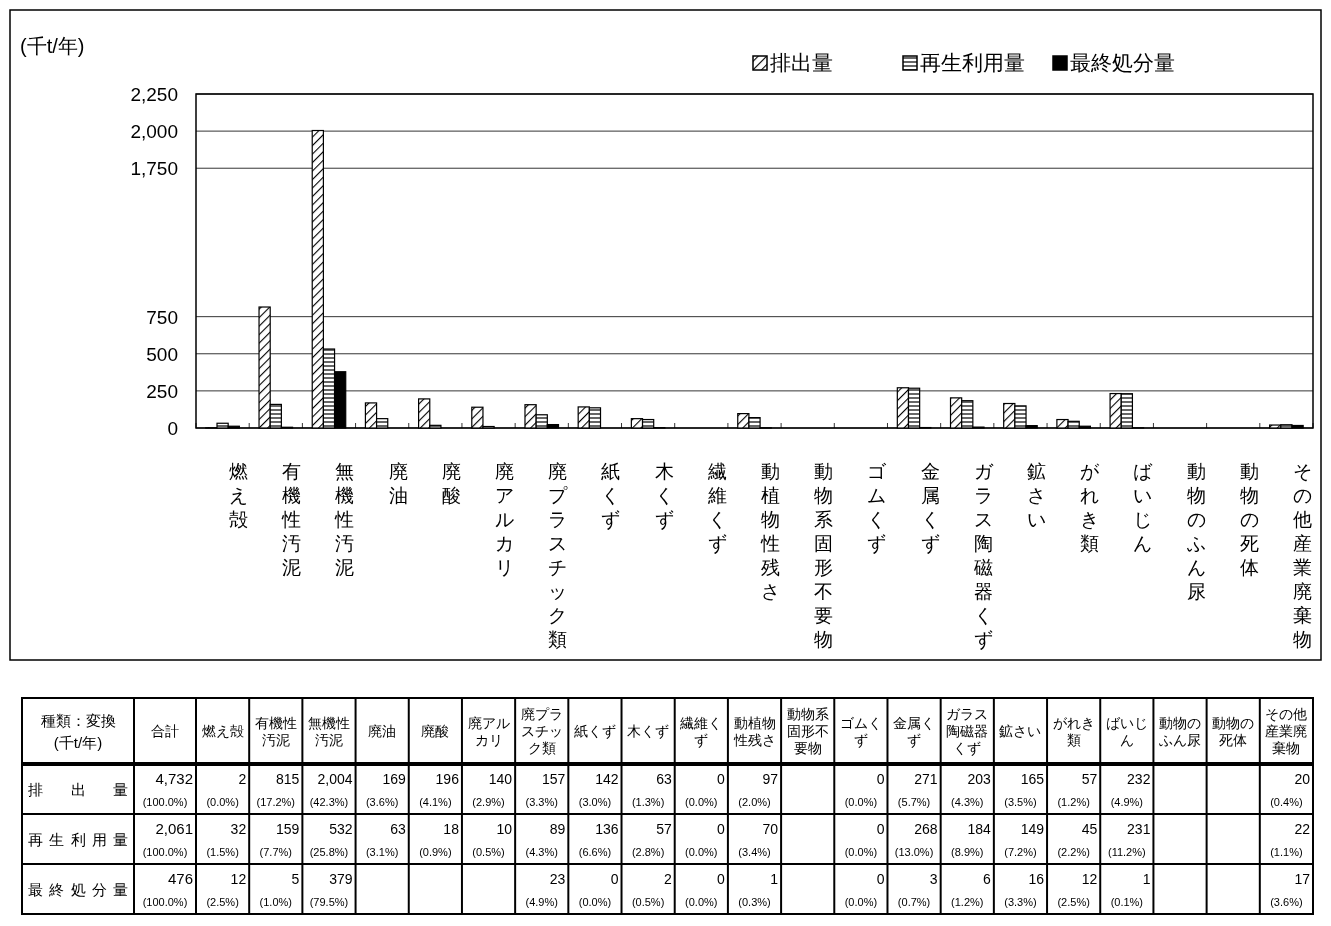  I want to click on data-label: 271 (5.7%), so click(917, 789).